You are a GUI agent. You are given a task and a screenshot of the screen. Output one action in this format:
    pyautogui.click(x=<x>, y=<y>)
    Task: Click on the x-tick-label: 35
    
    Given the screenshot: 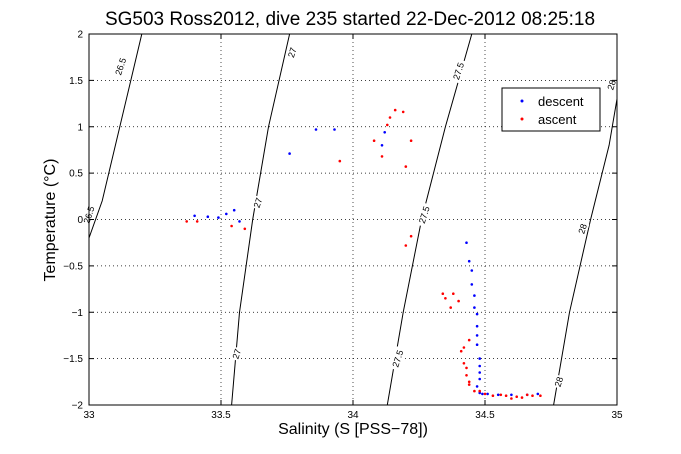 What is the action you would take?
    pyautogui.click(x=617, y=415)
    